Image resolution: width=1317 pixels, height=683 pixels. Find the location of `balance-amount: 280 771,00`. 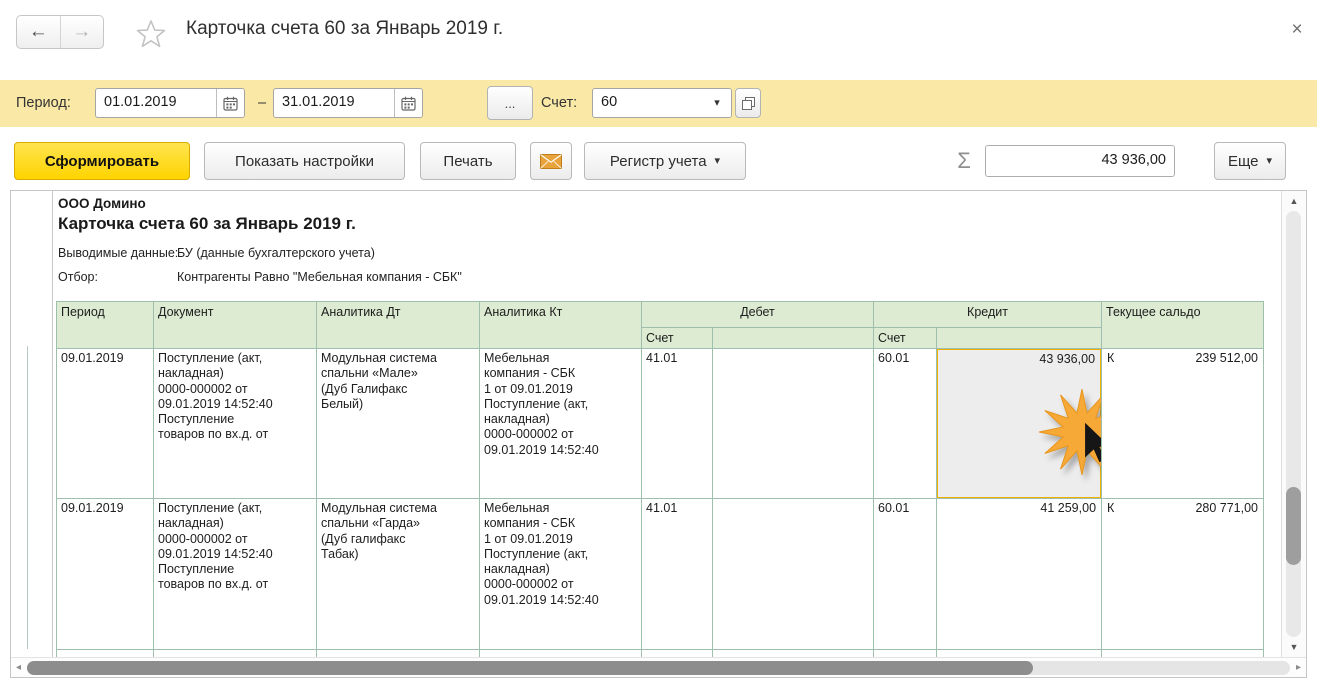

balance-amount: 280 771,00 is located at coordinates (1227, 508).